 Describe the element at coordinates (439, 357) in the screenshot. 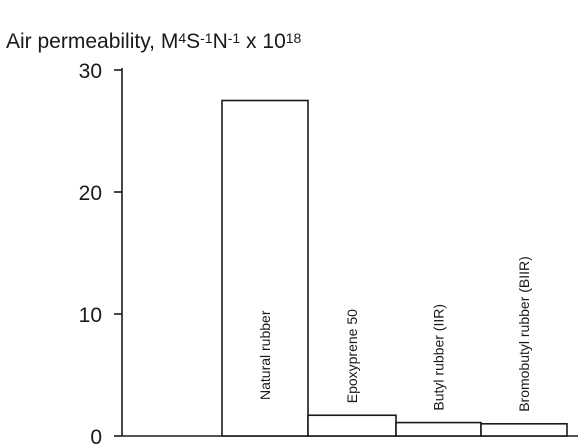

I see `bar-label: Butyl rubber (IIR)` at that location.